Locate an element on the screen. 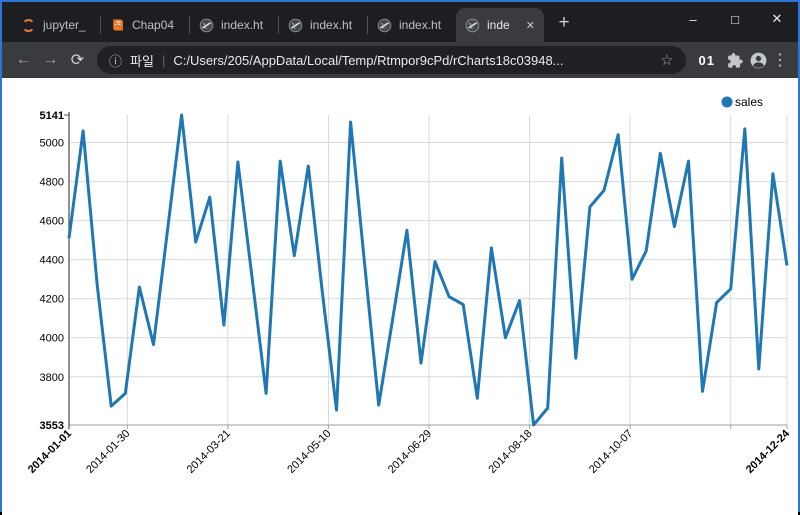  x-tick-label: 2014-01-30 is located at coordinates (108, 452).